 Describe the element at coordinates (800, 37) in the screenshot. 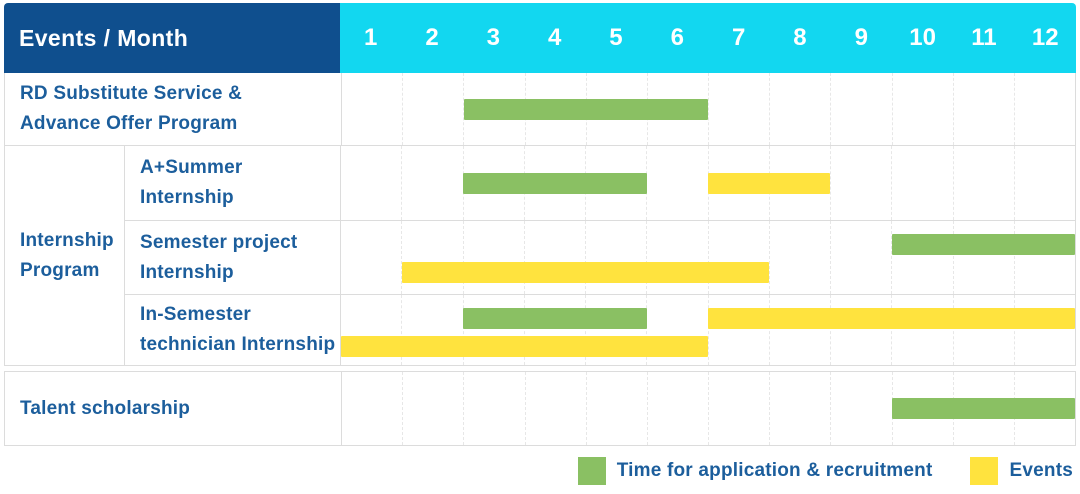

I see `month-header-8: 8` at that location.